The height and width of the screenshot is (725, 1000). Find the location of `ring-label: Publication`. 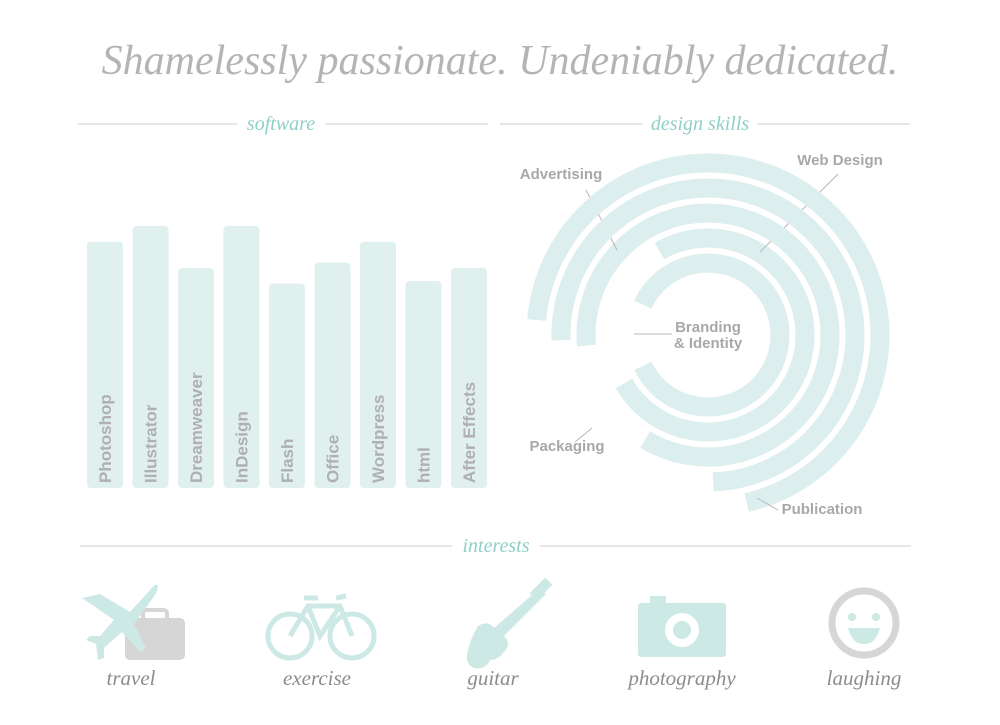

ring-label: Publication is located at coordinates (822, 509).